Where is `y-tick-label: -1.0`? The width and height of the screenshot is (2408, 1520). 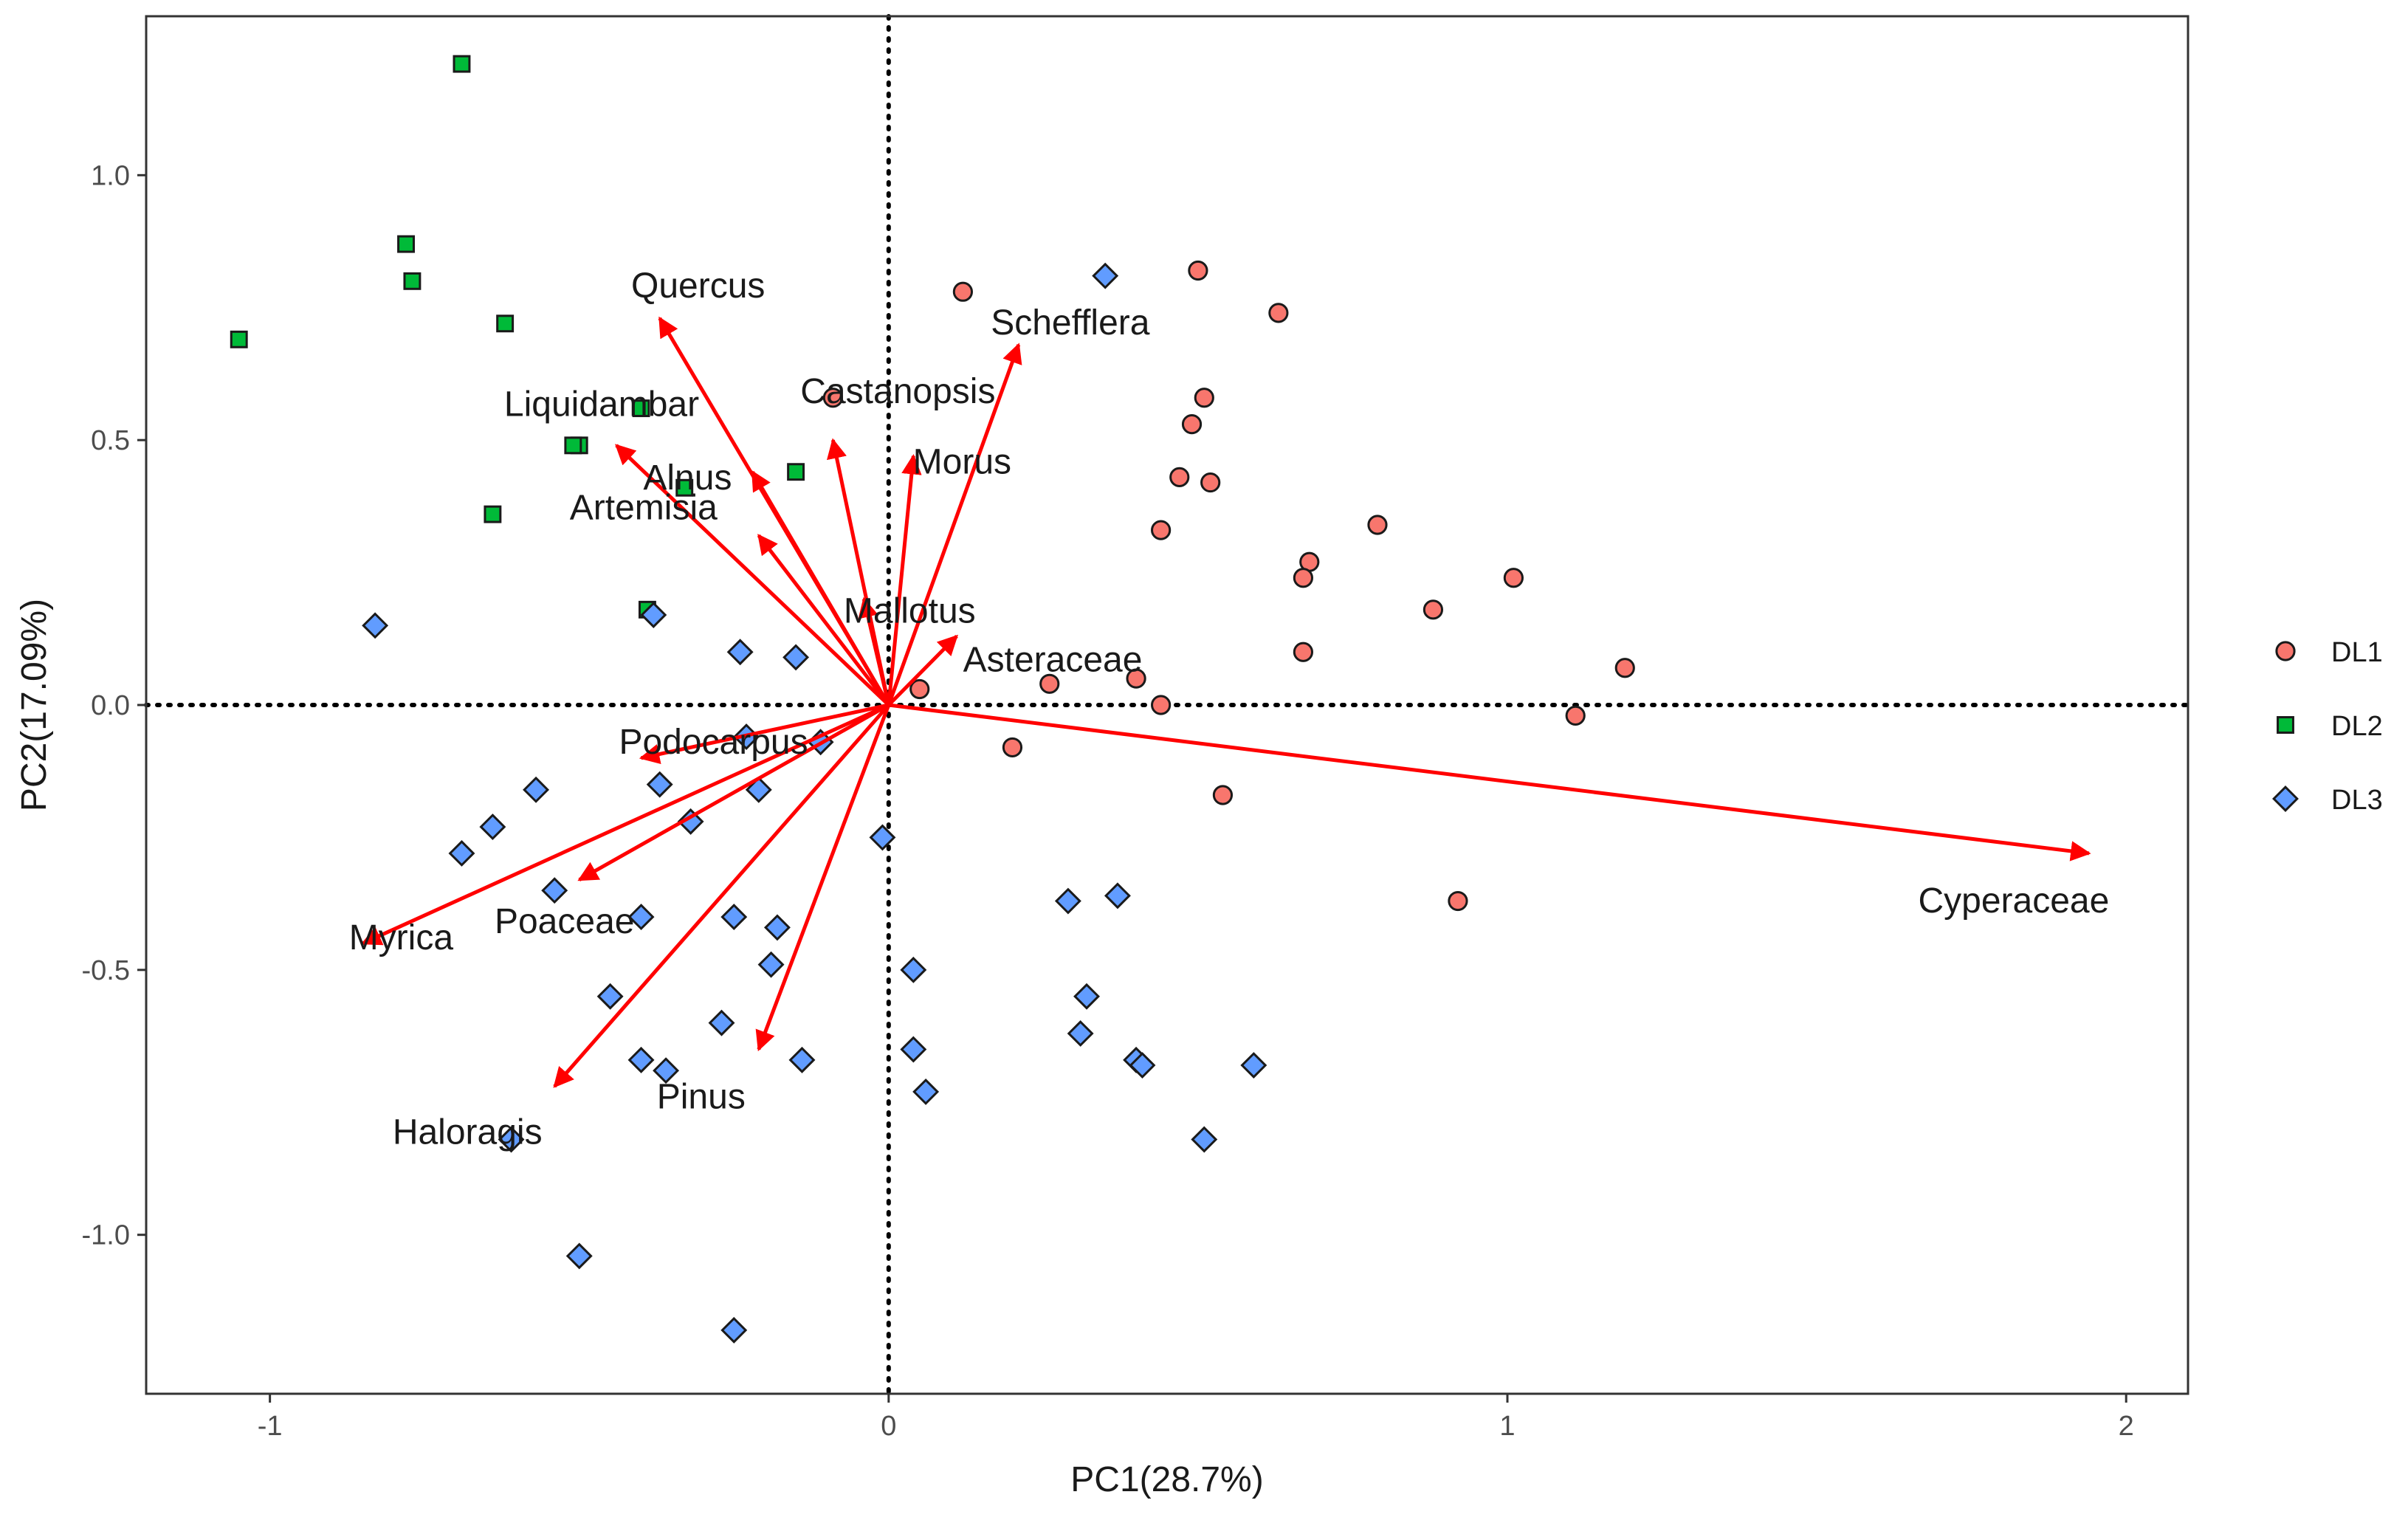 y-tick-label: -1.0 is located at coordinates (106, 1235).